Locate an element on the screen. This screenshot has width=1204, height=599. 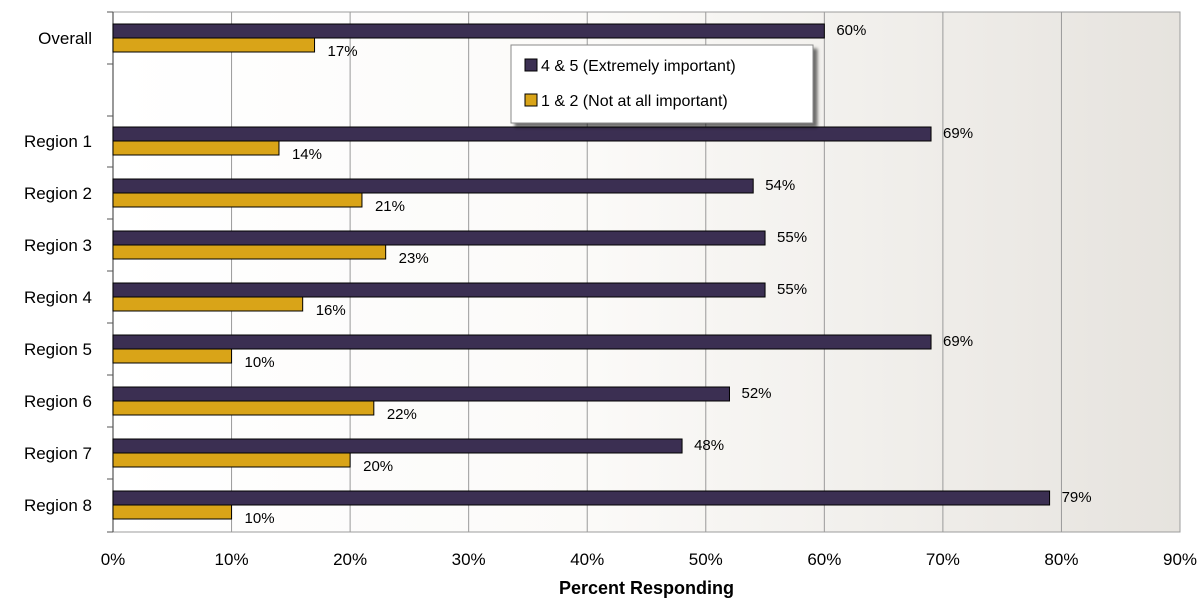
data-label: 54% is located at coordinates (780, 185).